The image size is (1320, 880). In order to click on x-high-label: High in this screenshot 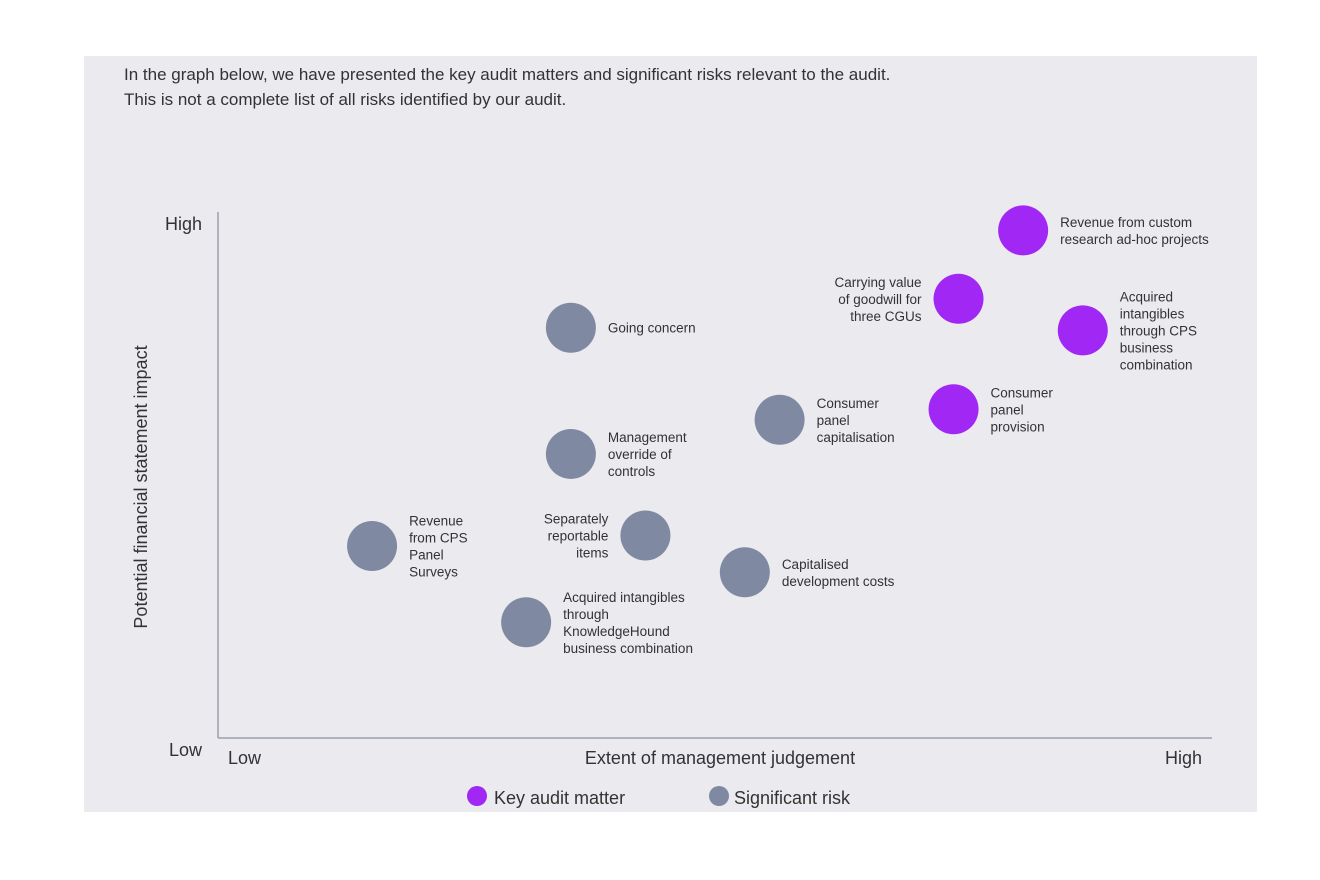, I will do `click(1183, 758)`.